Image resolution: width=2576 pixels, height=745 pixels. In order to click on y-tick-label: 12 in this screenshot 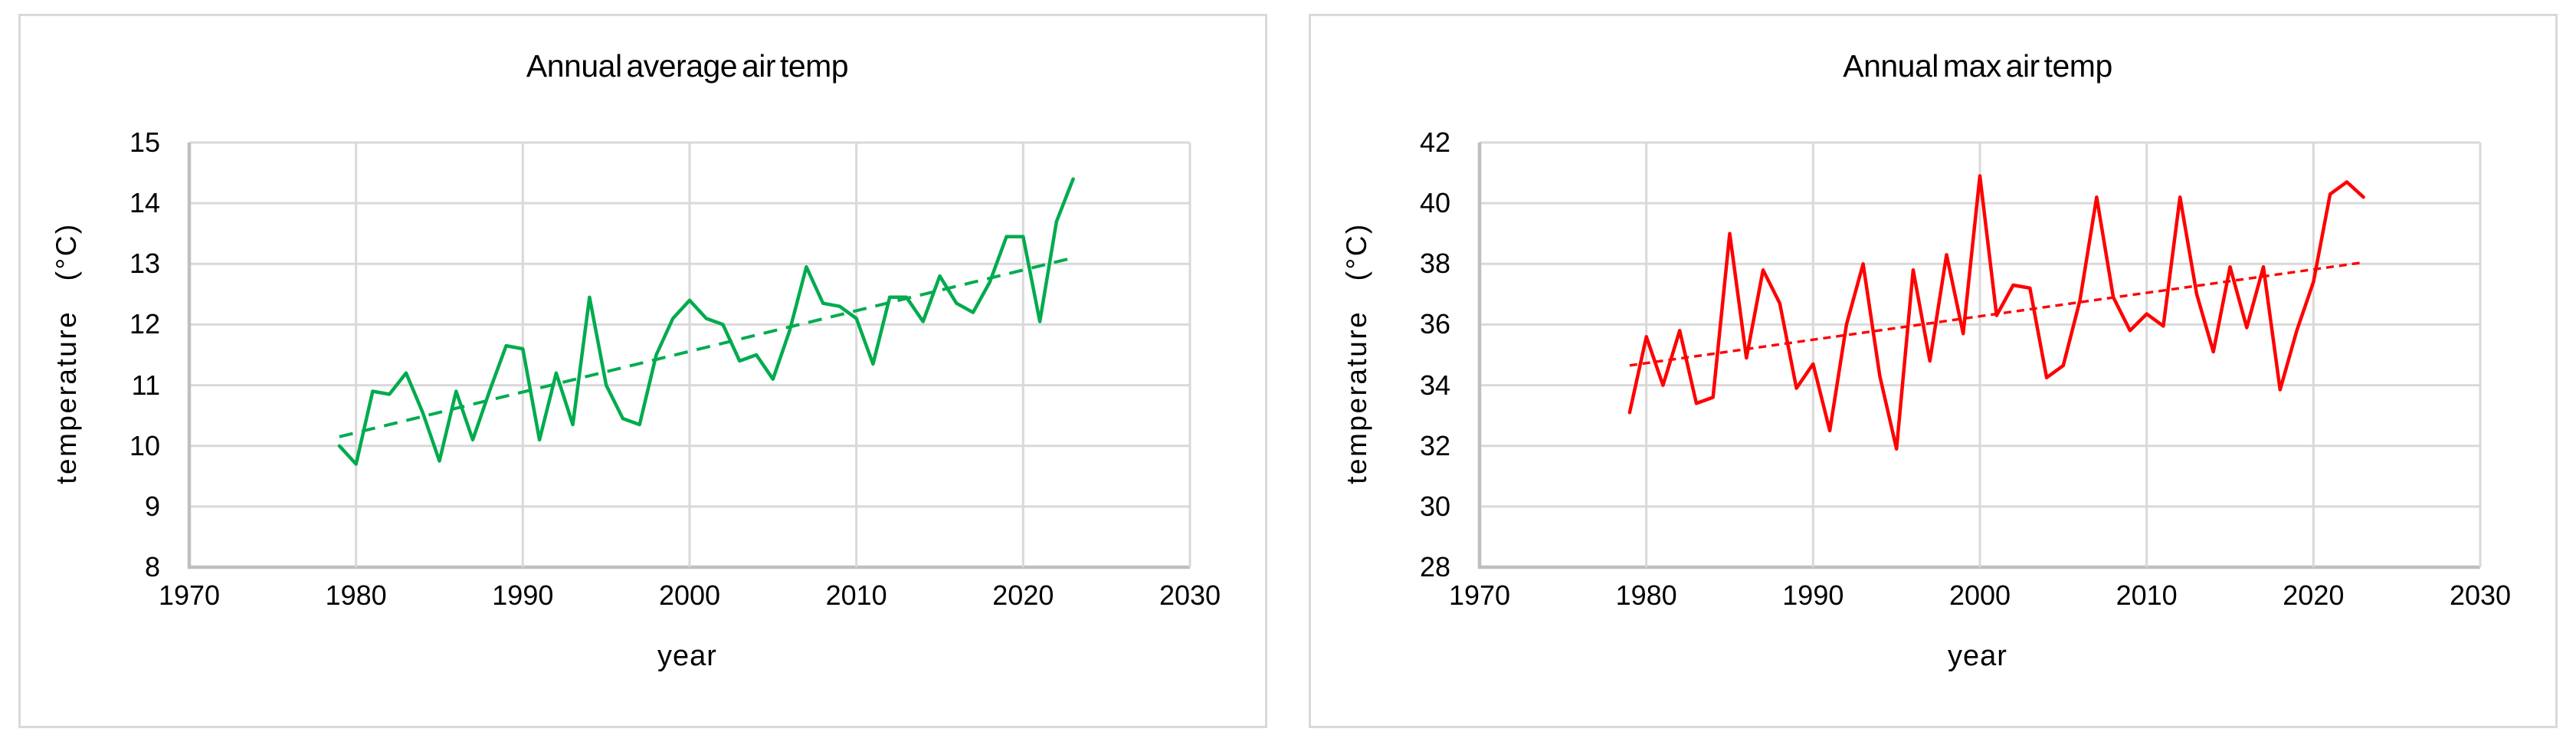, I will do `click(145, 324)`.